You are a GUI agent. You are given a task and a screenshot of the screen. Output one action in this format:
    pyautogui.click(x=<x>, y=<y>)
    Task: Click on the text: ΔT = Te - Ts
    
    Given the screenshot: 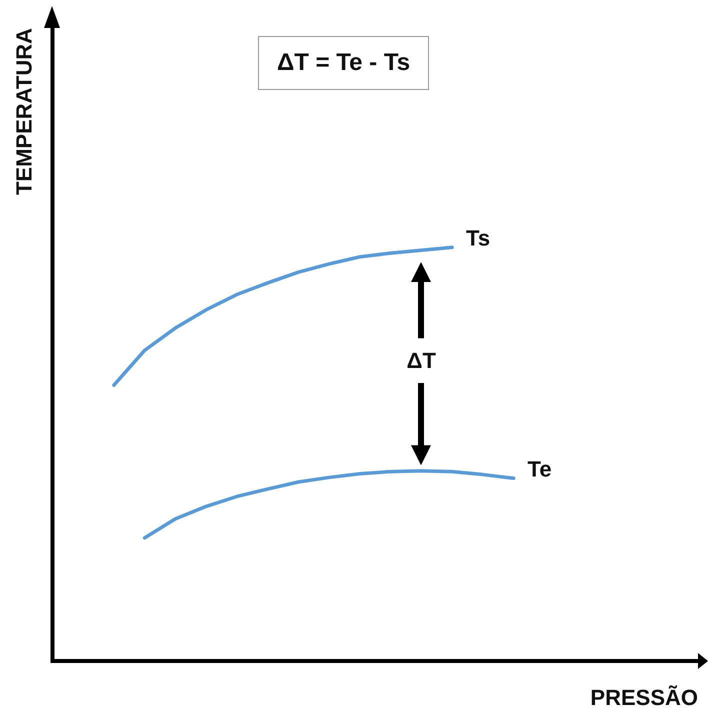 What is the action you would take?
    pyautogui.click(x=344, y=63)
    